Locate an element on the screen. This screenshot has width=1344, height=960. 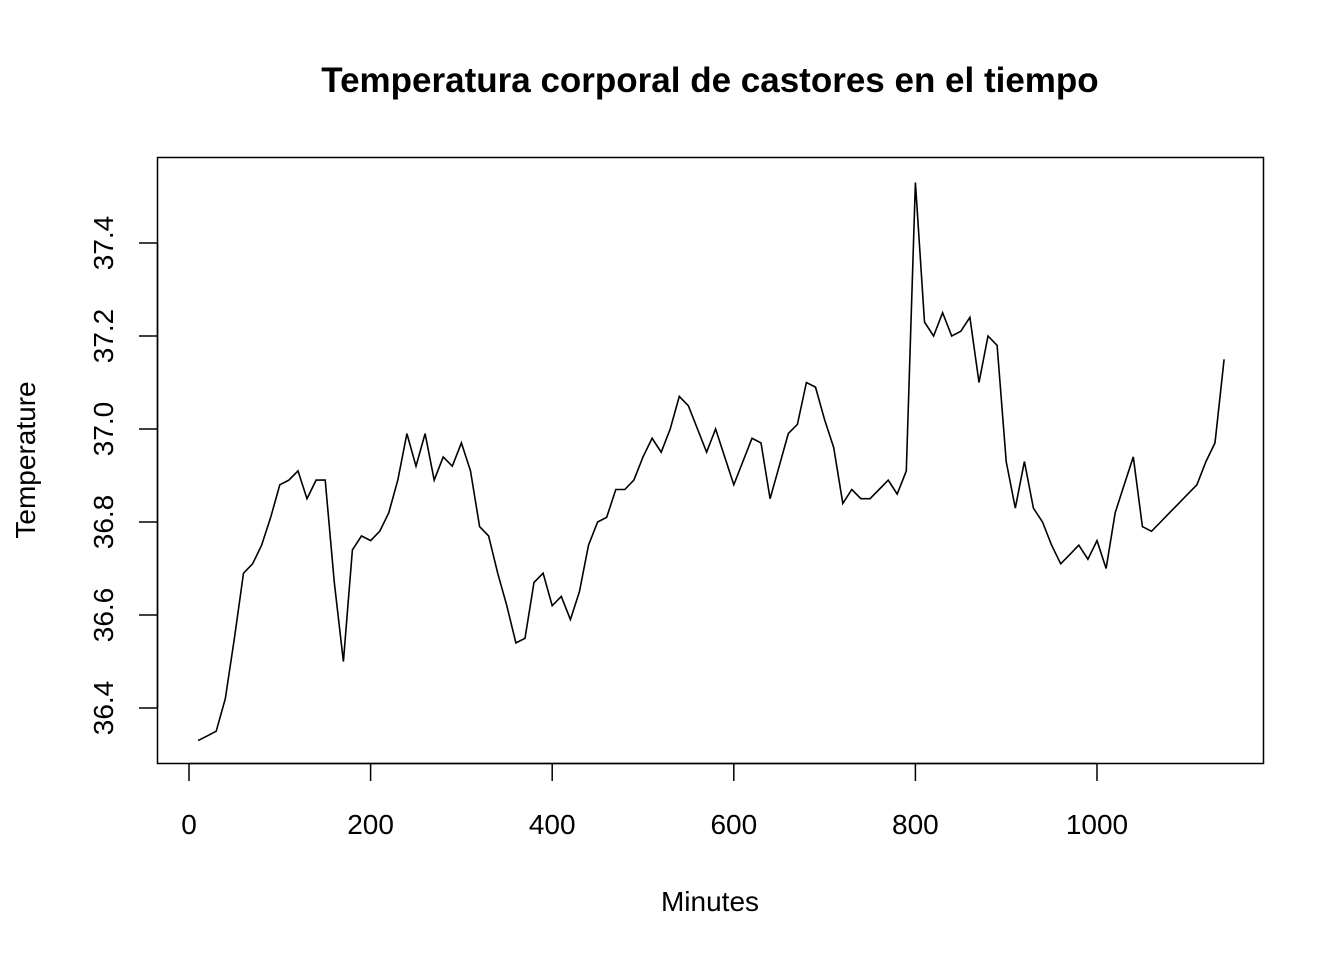
x-tick-label: 1000 is located at coordinates (1097, 824).